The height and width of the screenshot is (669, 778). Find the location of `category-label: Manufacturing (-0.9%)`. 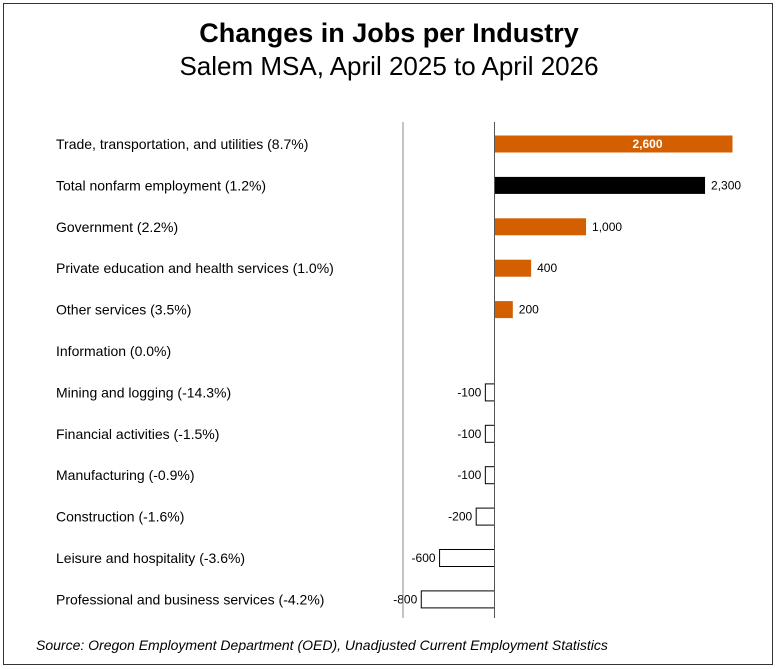

category-label: Manufacturing (-0.9%) is located at coordinates (125, 475).